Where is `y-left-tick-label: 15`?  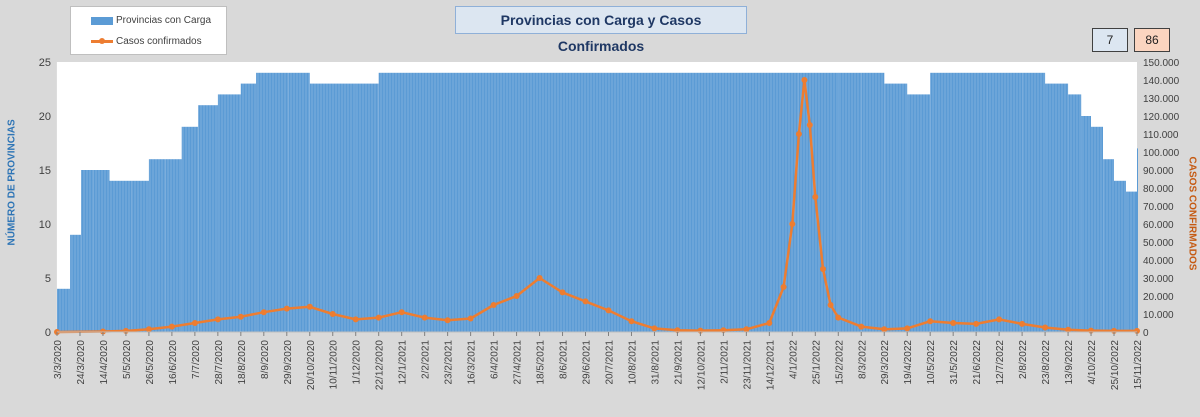
y-left-tick-label: 15 is located at coordinates (45, 171).